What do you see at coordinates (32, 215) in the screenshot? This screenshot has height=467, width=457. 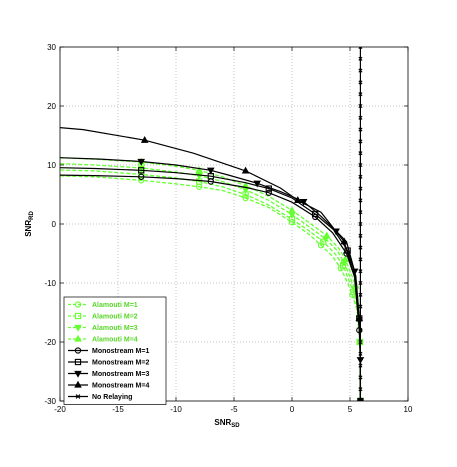 I see `y-axis-label-sub: RD` at bounding box center [32, 215].